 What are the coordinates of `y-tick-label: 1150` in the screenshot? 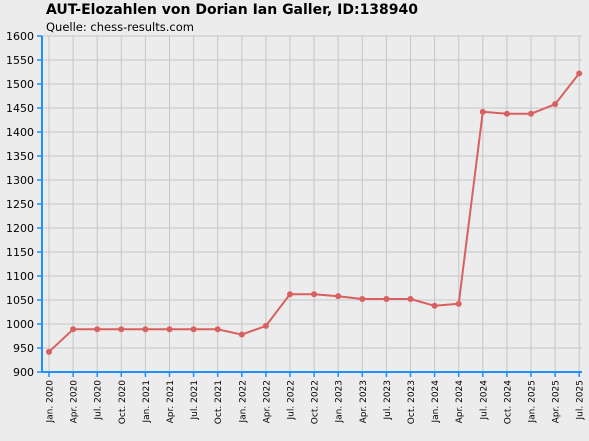 It's located at (20, 252).